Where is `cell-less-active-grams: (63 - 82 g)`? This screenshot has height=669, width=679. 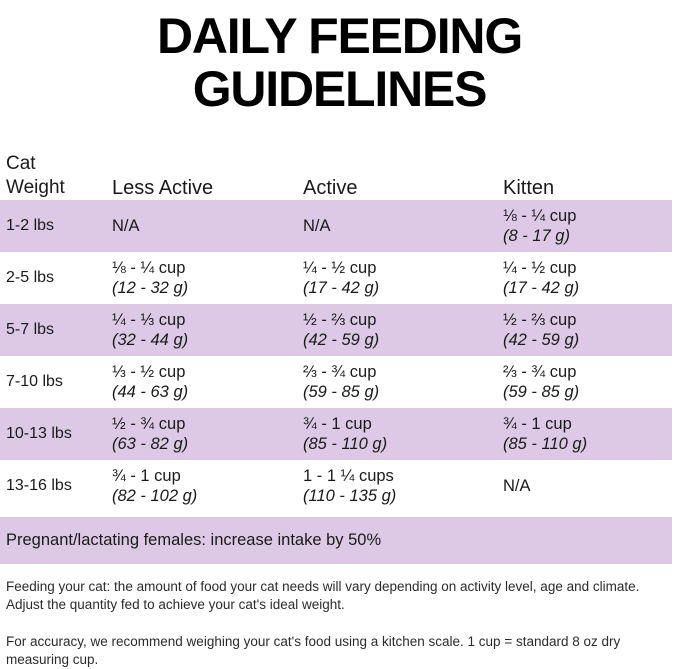 cell-less-active-grams: (63 - 82 g) is located at coordinates (150, 444).